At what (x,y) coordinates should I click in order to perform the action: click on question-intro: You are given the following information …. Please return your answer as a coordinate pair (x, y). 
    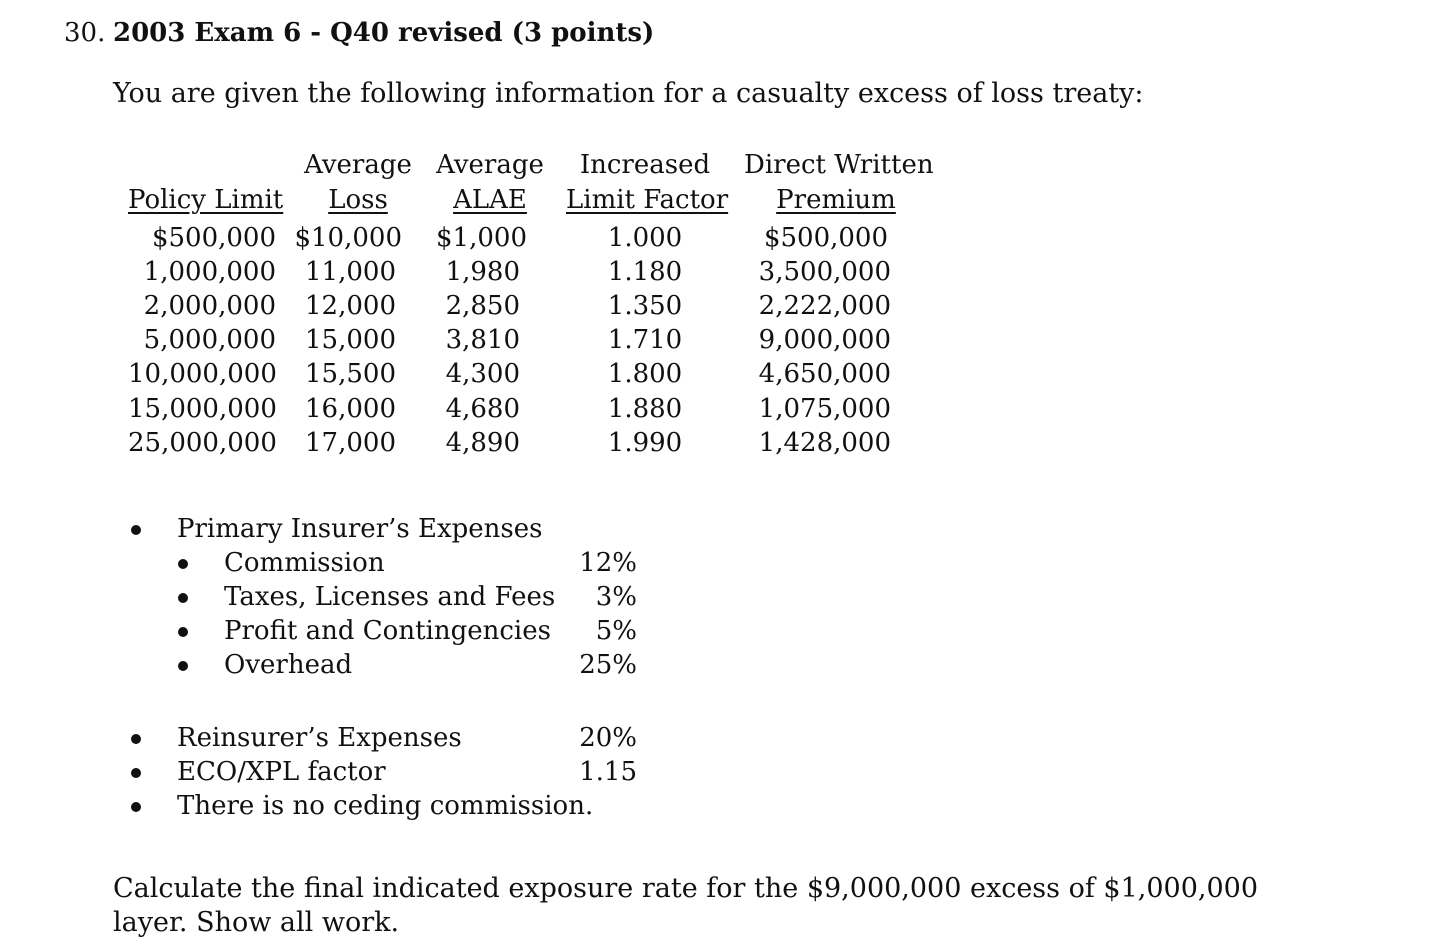
    Looking at the image, I should click on (628, 93).